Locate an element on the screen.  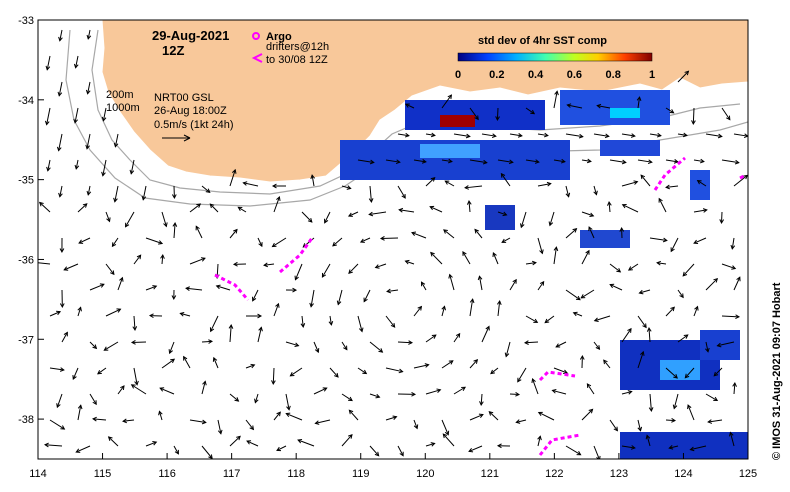
y-tick-label: -33 is located at coordinates (26, 21).